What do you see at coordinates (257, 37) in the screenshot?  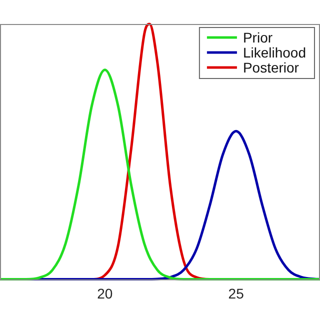 I see `legend-label: Prior` at bounding box center [257, 37].